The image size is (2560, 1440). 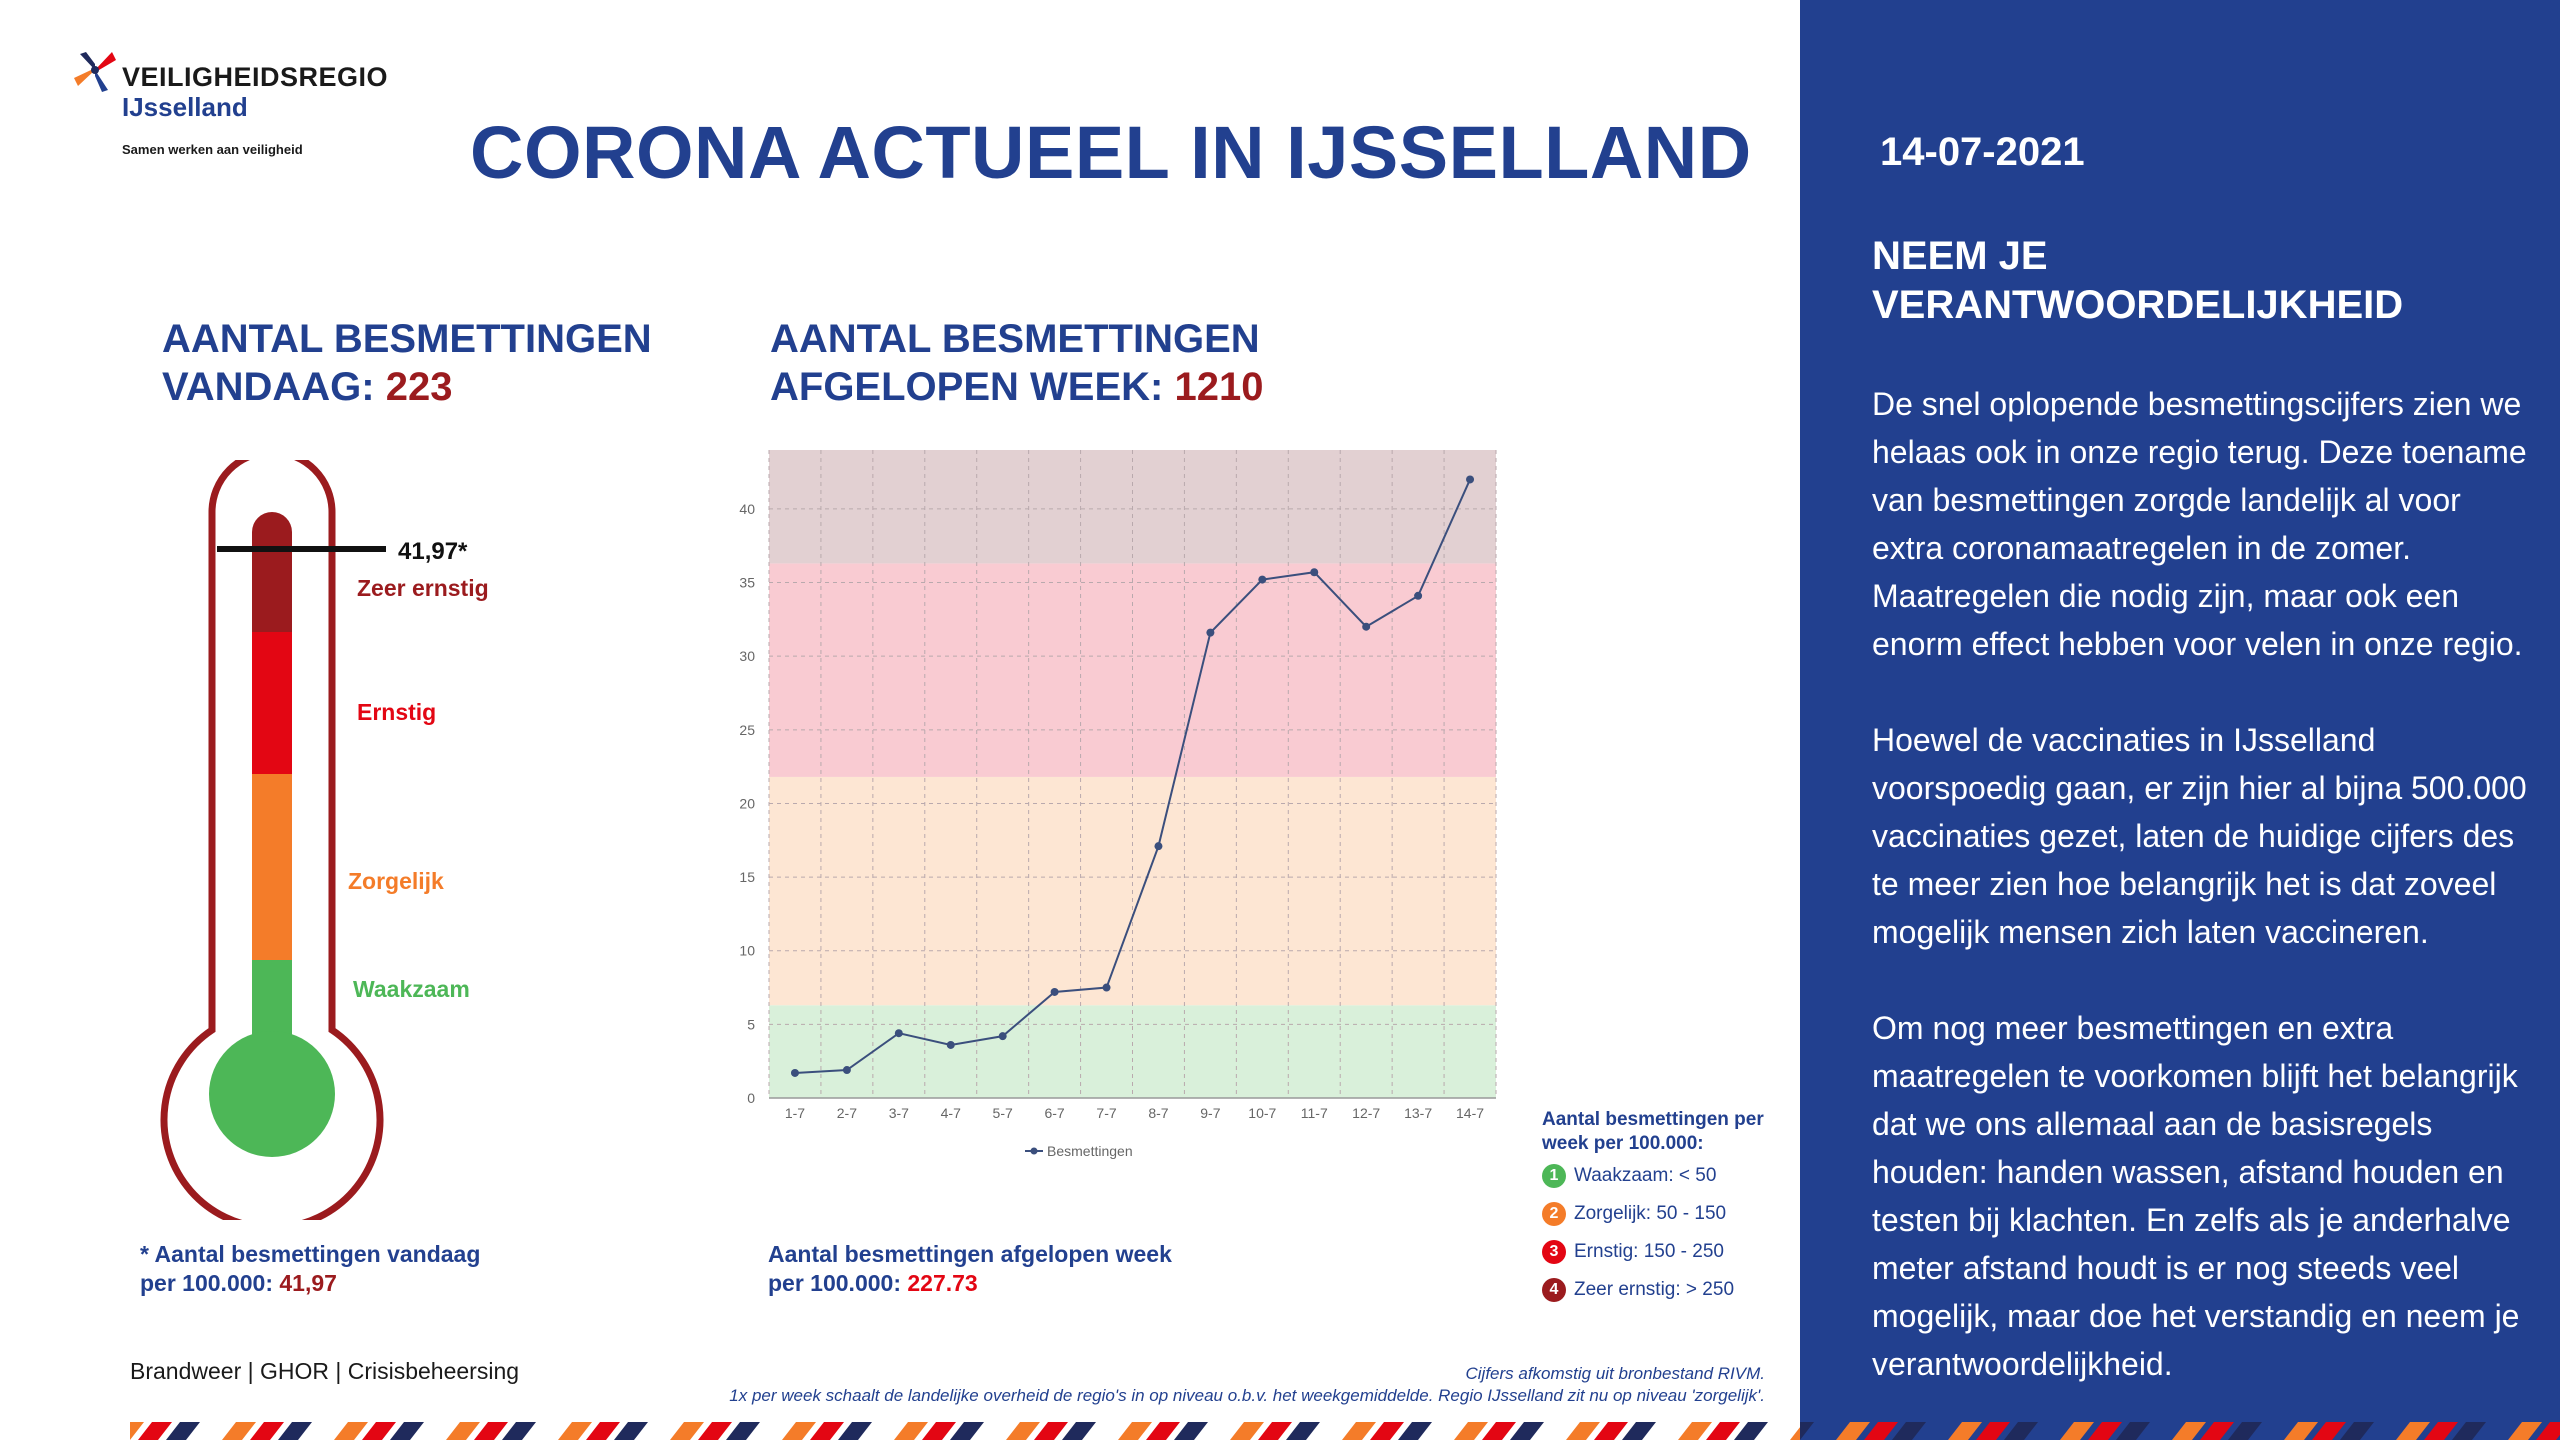 What do you see at coordinates (1366, 1113) in the screenshot?
I see `x-tick-label: 12-7` at bounding box center [1366, 1113].